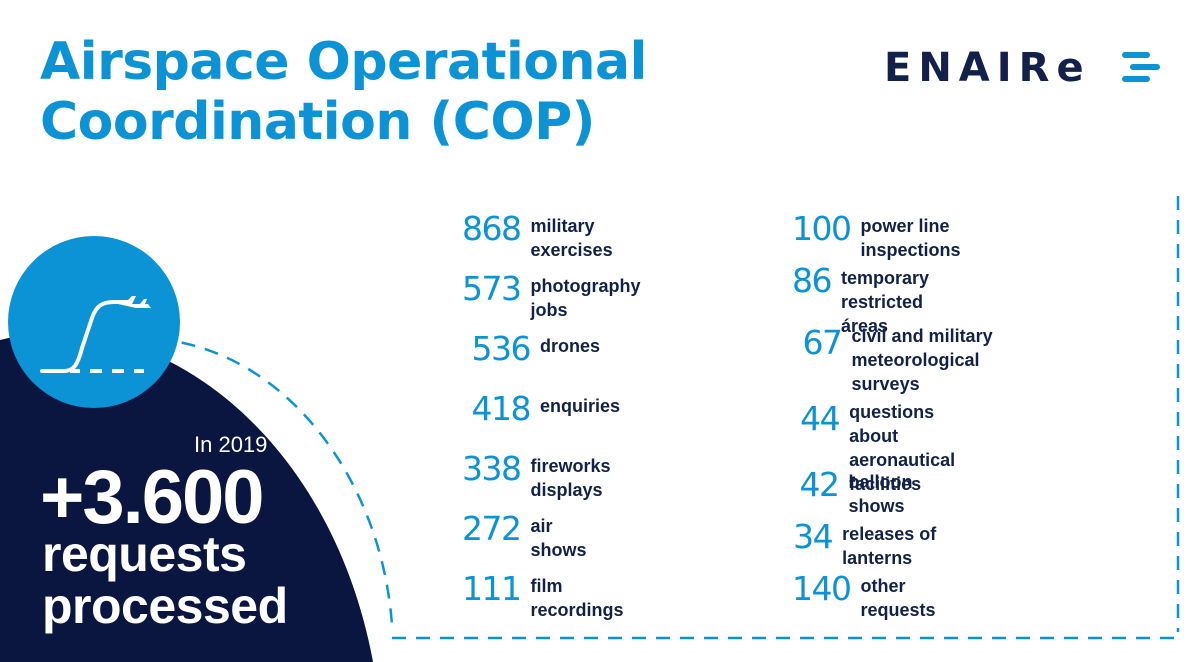  Describe the element at coordinates (910, 238) in the screenshot. I see `stat-label: power line inspections` at that location.